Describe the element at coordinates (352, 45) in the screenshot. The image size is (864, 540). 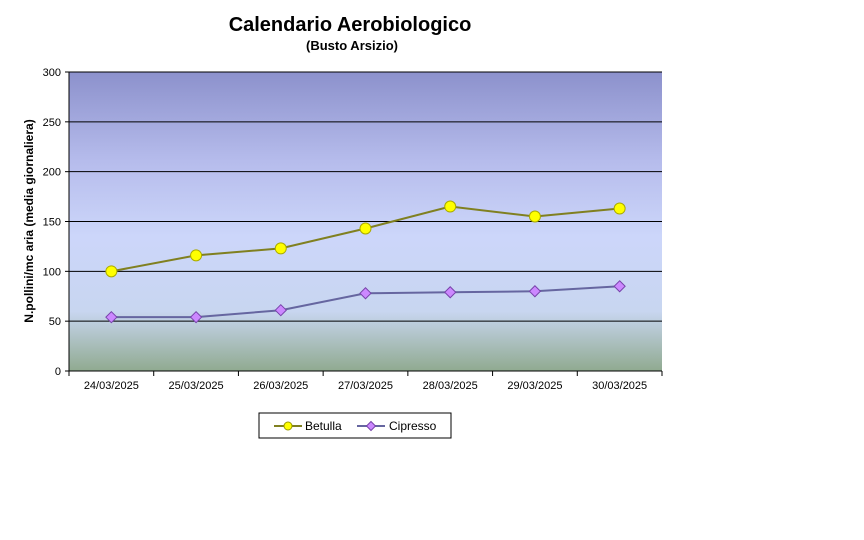
I see `chart-subtitle: (Busto Arsizio)` at that location.